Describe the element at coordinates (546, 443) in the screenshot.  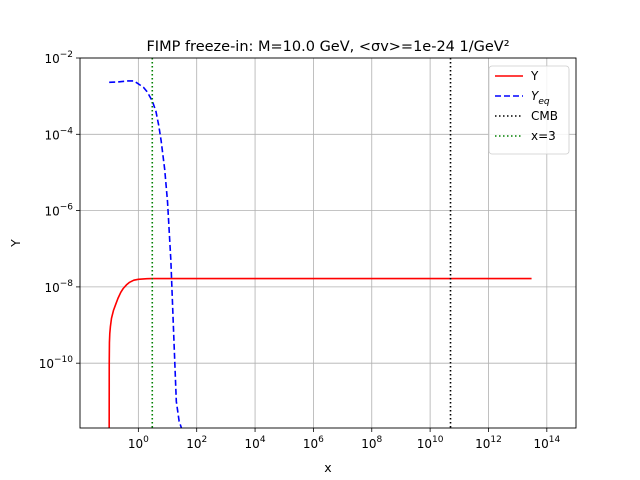
I see `x-tick-label: 10¹⁴` at that location.